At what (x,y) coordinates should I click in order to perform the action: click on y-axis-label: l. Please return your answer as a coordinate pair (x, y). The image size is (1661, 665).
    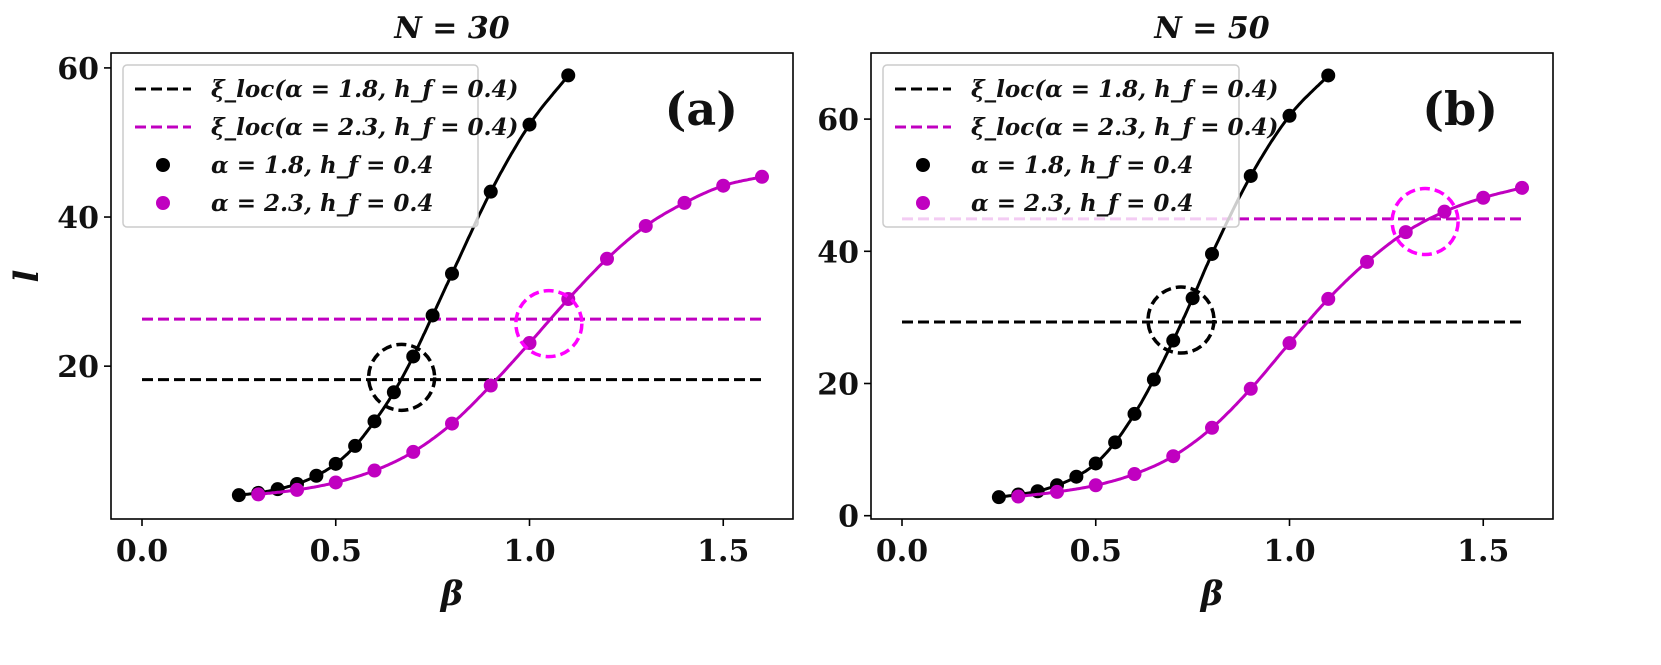
    Looking at the image, I should click on (27, 275).